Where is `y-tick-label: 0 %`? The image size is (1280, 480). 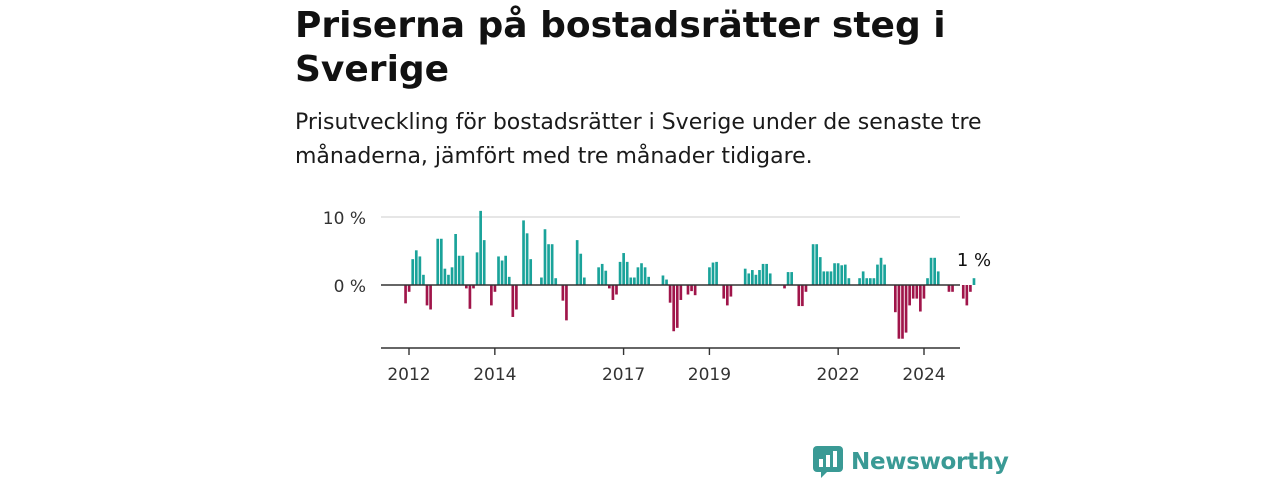
y-tick-label: 0 % is located at coordinates (350, 287).